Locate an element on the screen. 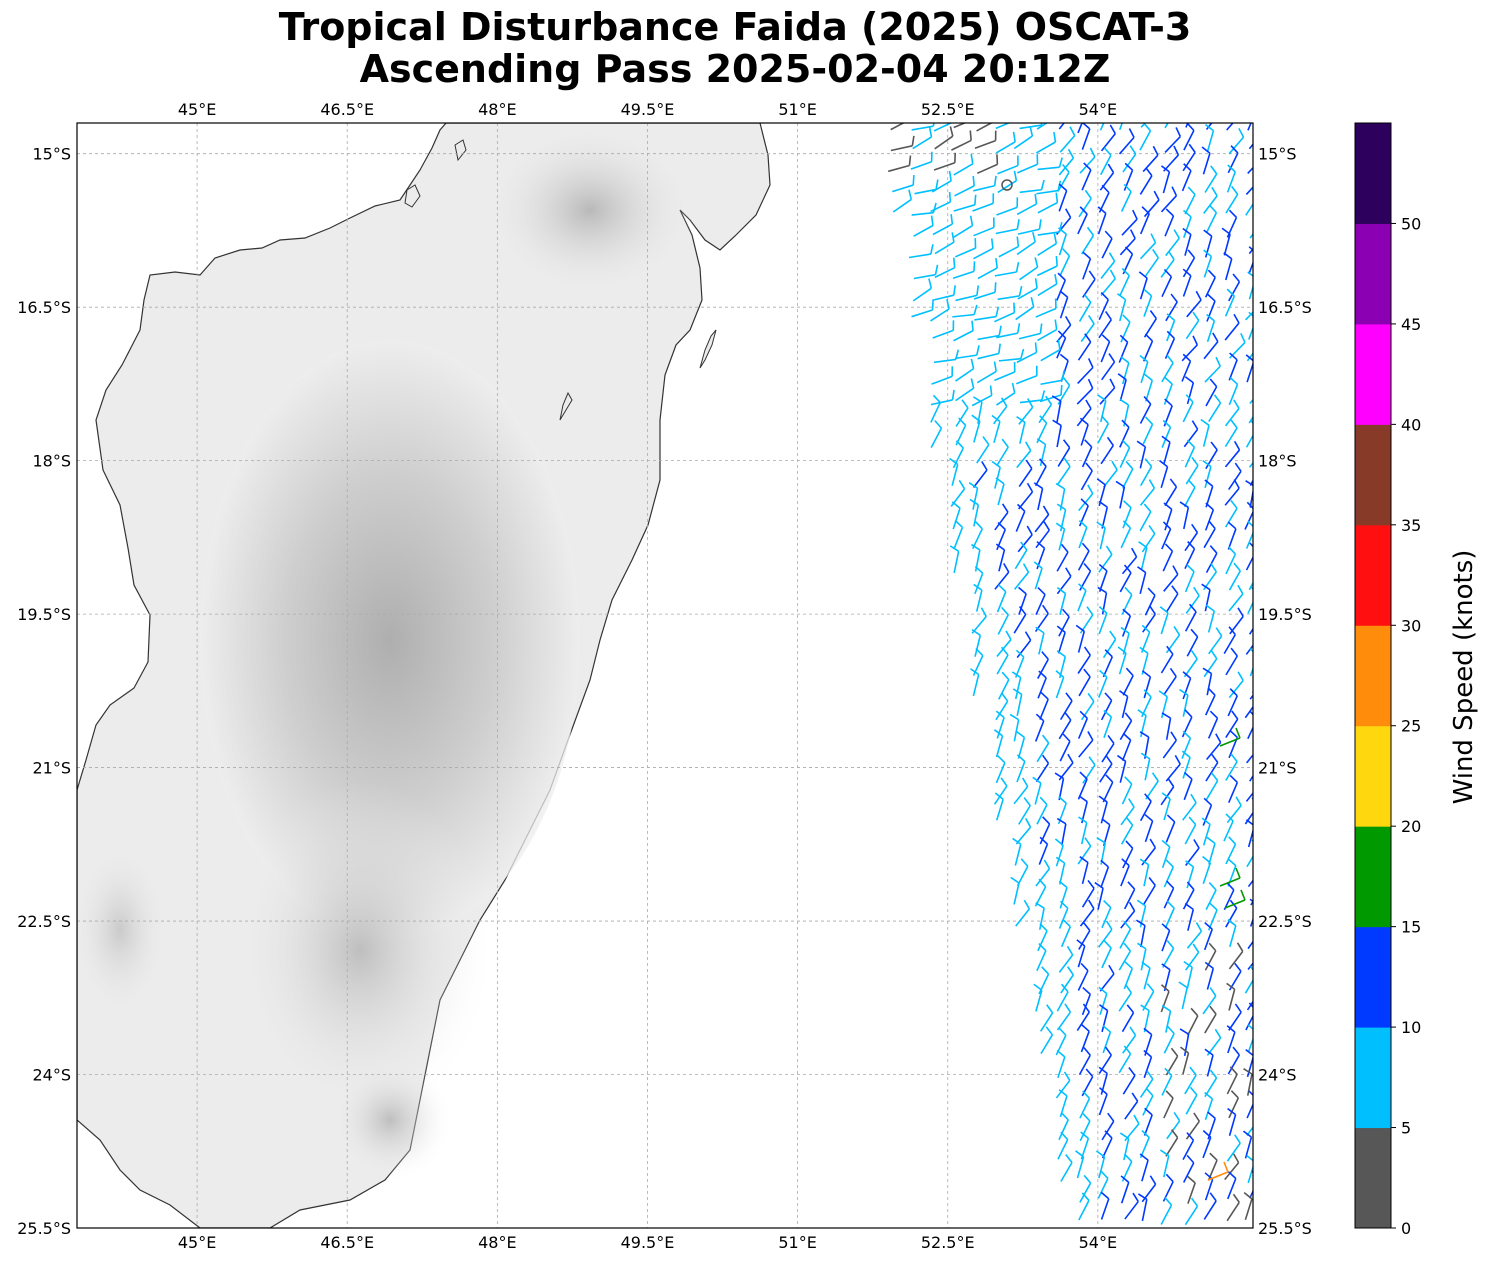 This screenshot has width=1491, height=1264. lat-tick-left: 19.5°S is located at coordinates (44, 614).